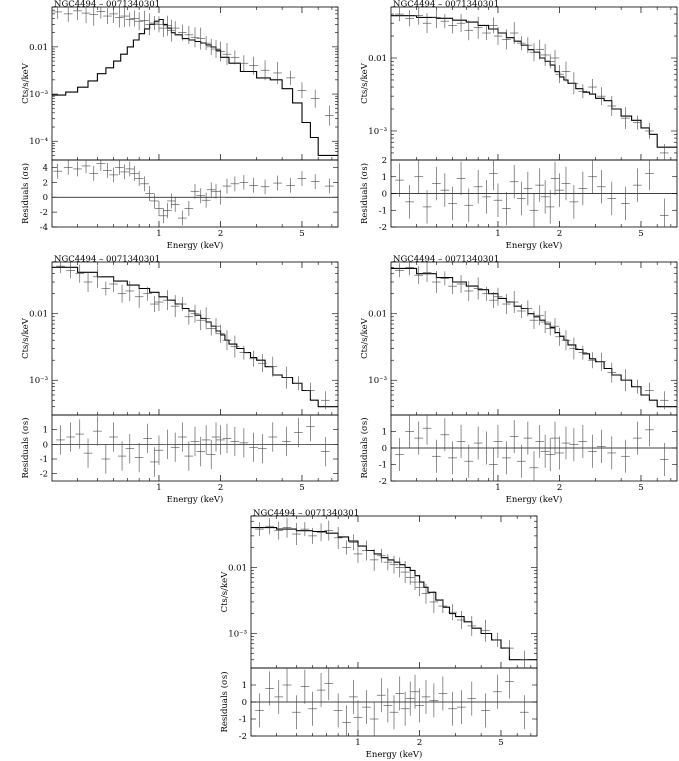 Image resolution: width=679 pixels, height=761 pixels. I want to click on resid-y-tick-label: 4, so click(45, 168).